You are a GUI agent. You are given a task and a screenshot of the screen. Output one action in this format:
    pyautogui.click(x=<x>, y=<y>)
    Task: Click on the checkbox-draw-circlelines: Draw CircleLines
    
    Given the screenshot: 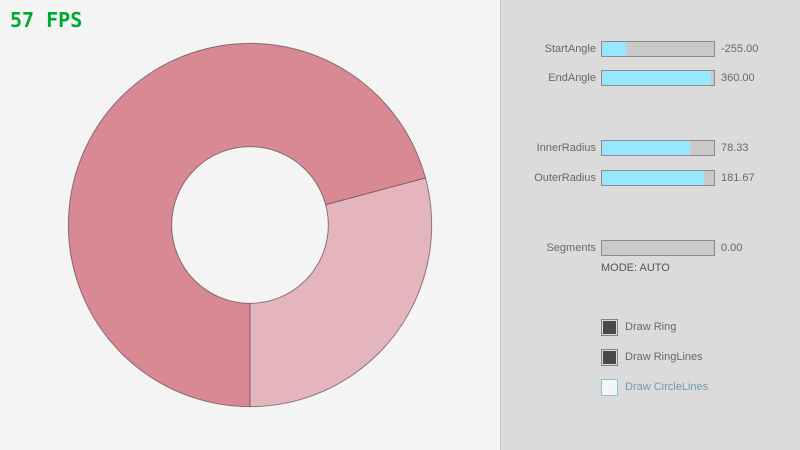 What is the action you would take?
    pyautogui.click(x=696, y=387)
    